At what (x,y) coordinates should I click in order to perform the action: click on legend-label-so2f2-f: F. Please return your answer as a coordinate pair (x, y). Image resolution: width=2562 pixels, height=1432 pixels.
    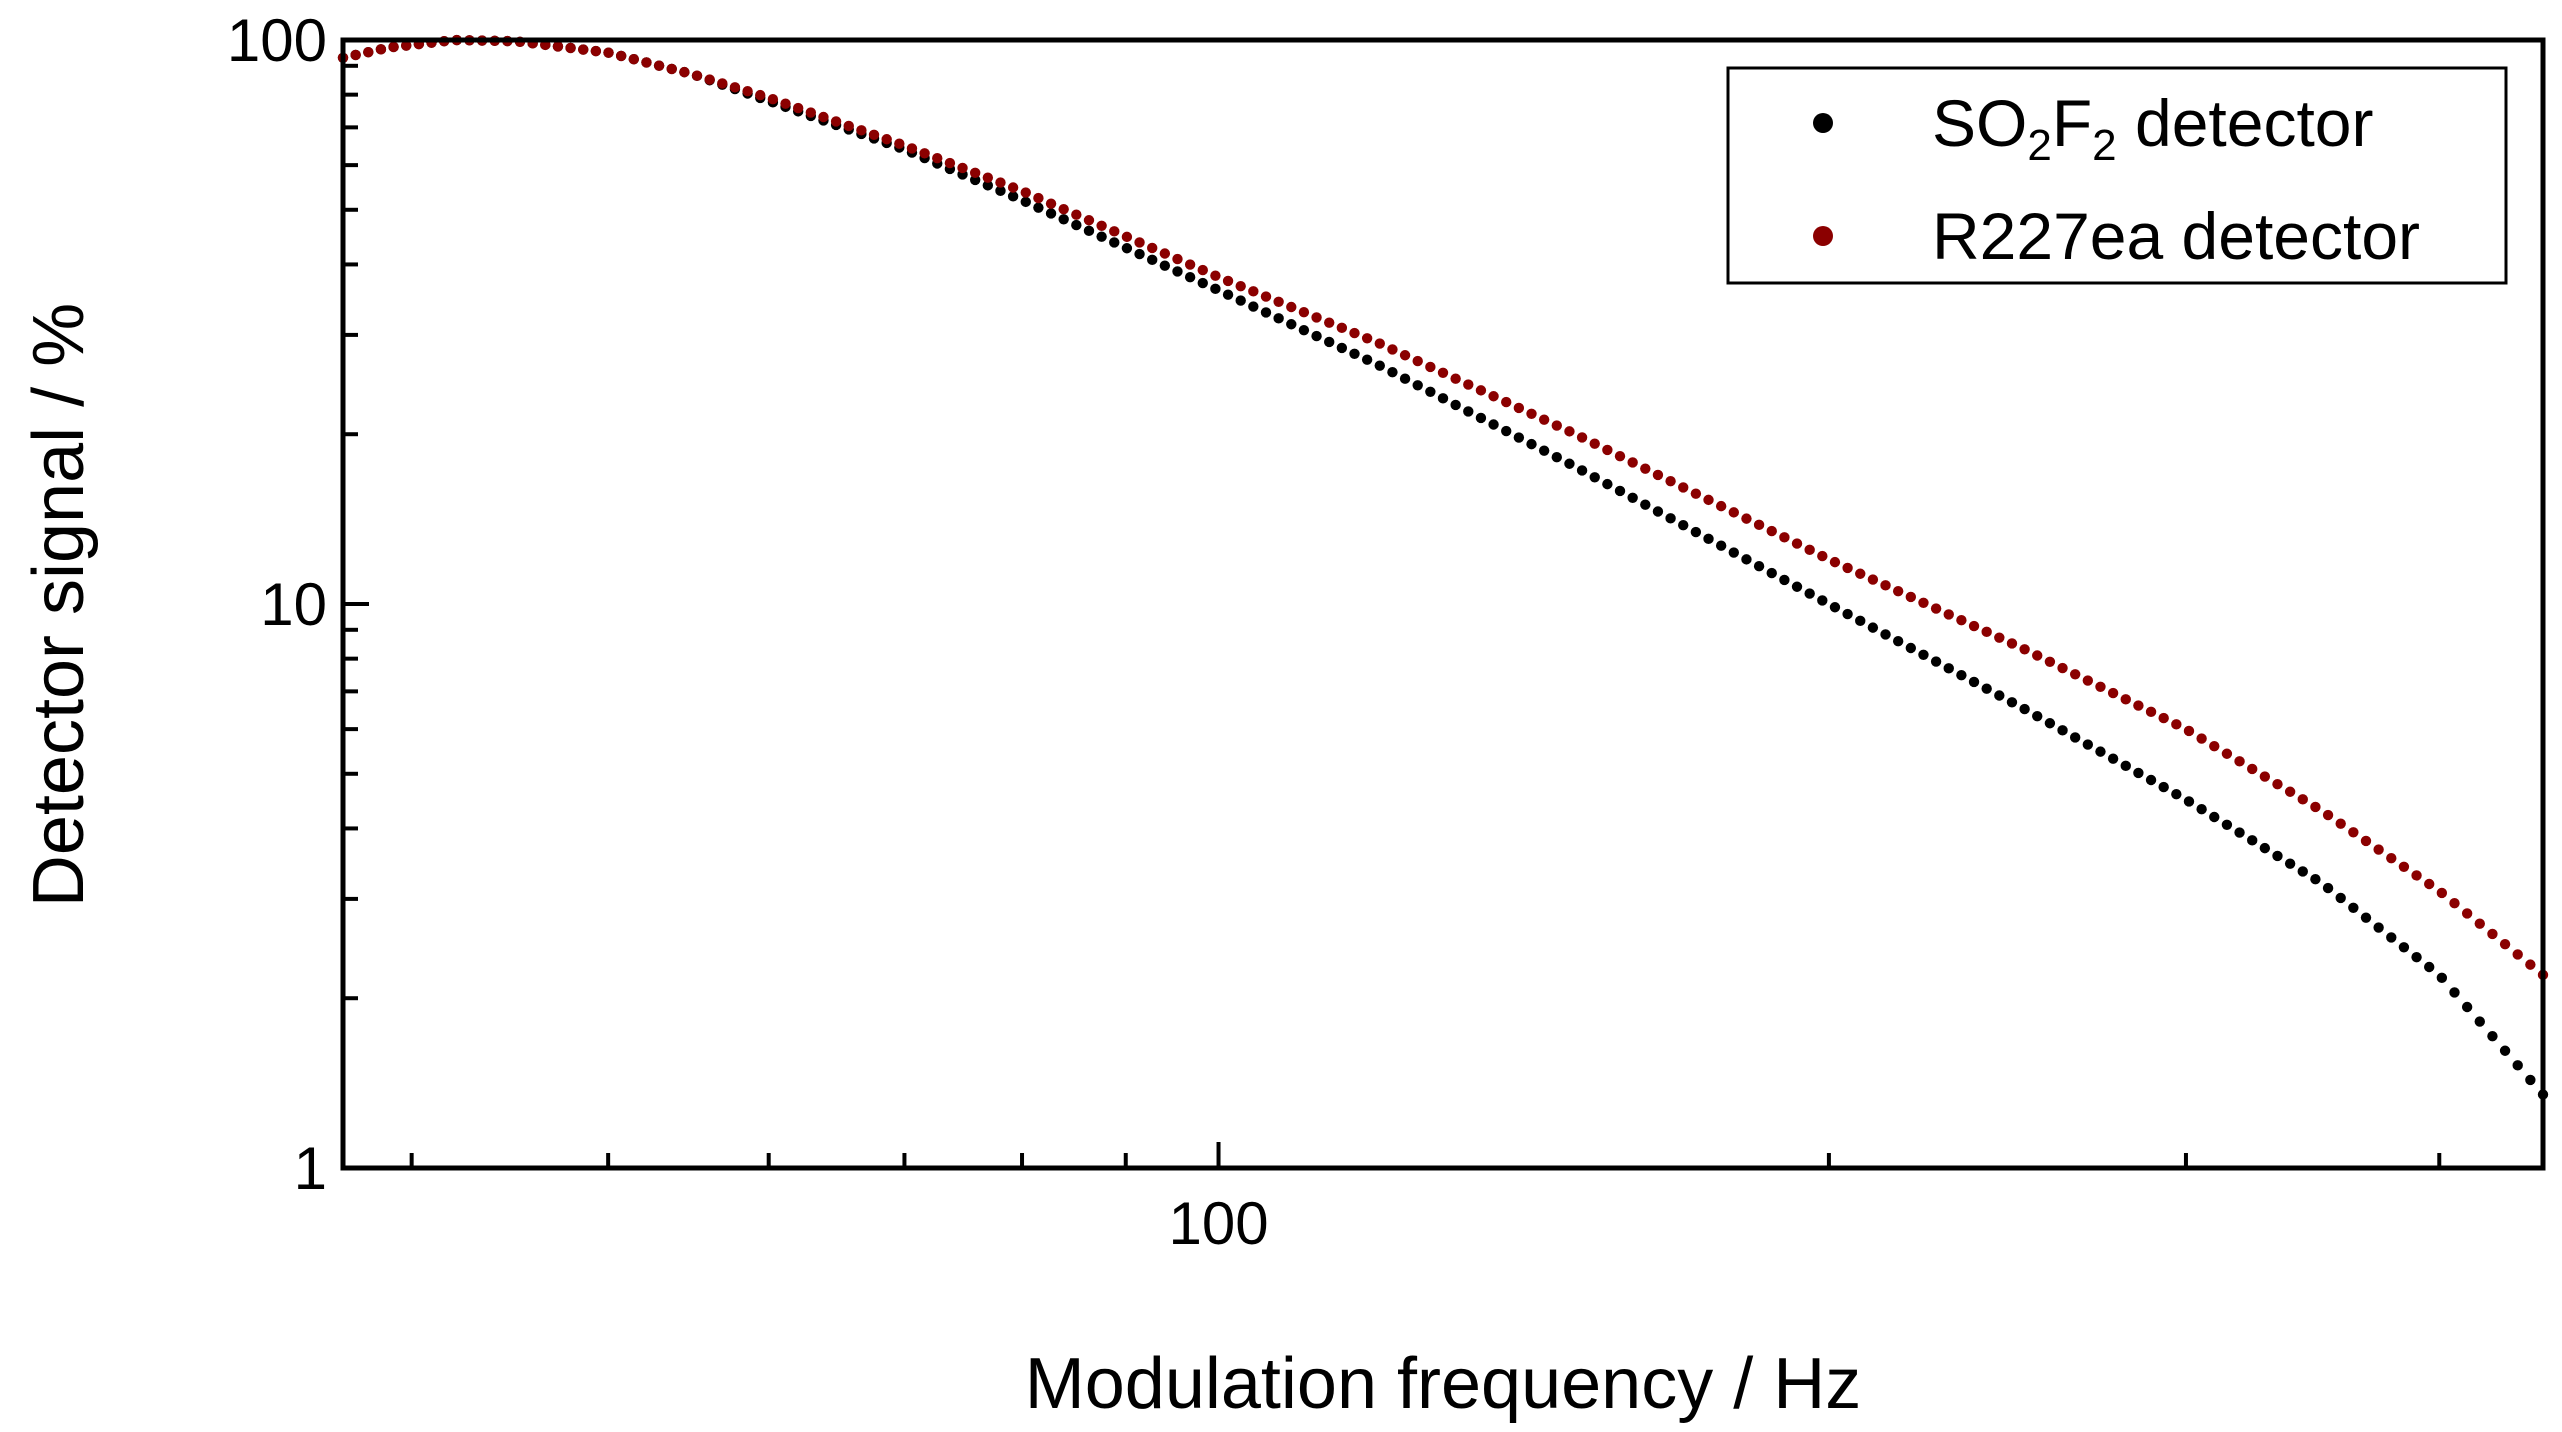
    Looking at the image, I should click on (2072, 123).